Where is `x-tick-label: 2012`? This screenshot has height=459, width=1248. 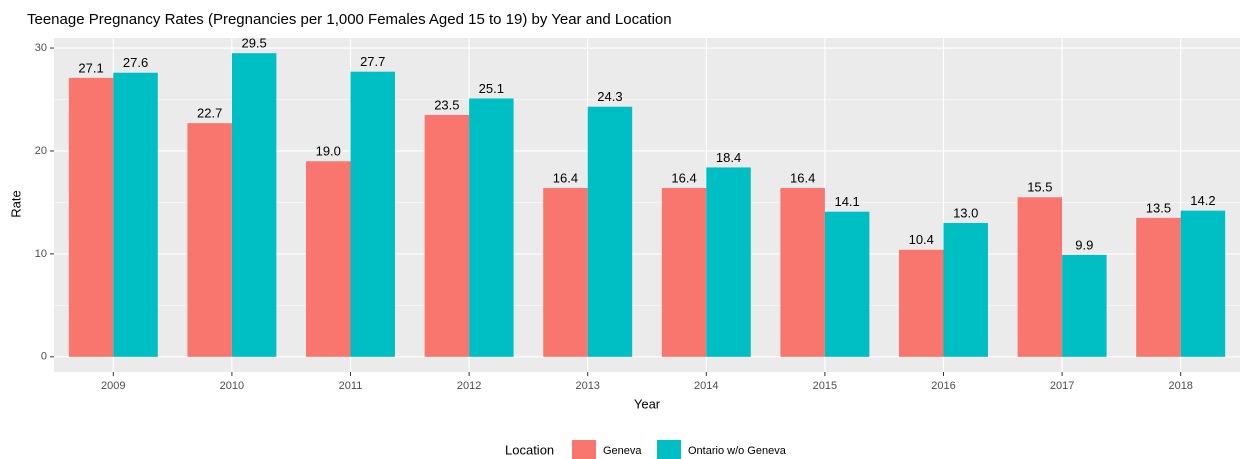 x-tick-label: 2012 is located at coordinates (469, 386).